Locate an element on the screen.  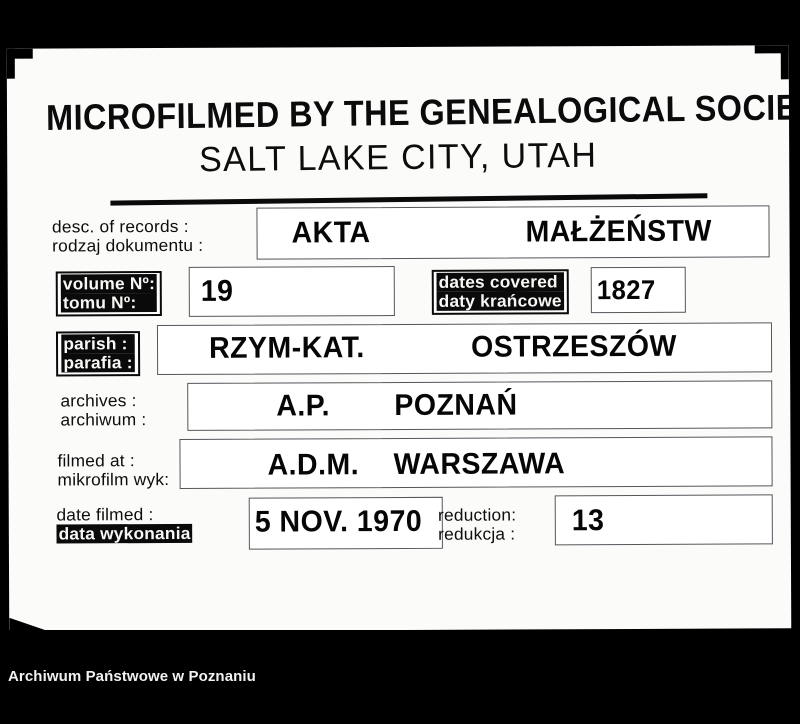
label-dates-covered: dates covered daty krańcowe is located at coordinates (500, 292).